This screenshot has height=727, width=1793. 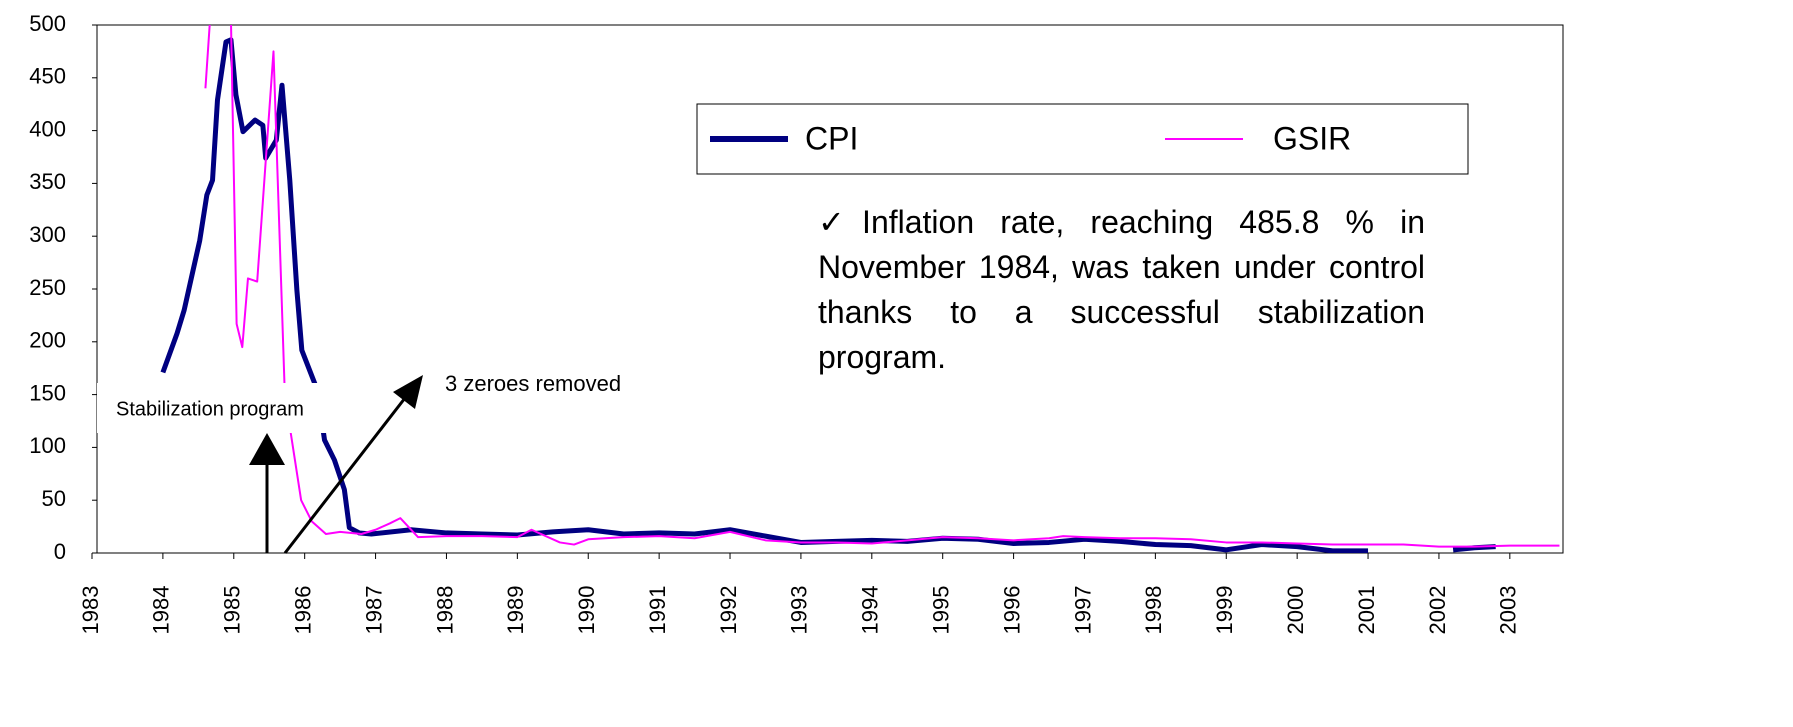 I want to click on x-tick-label: 1986, so click(x=302, y=610).